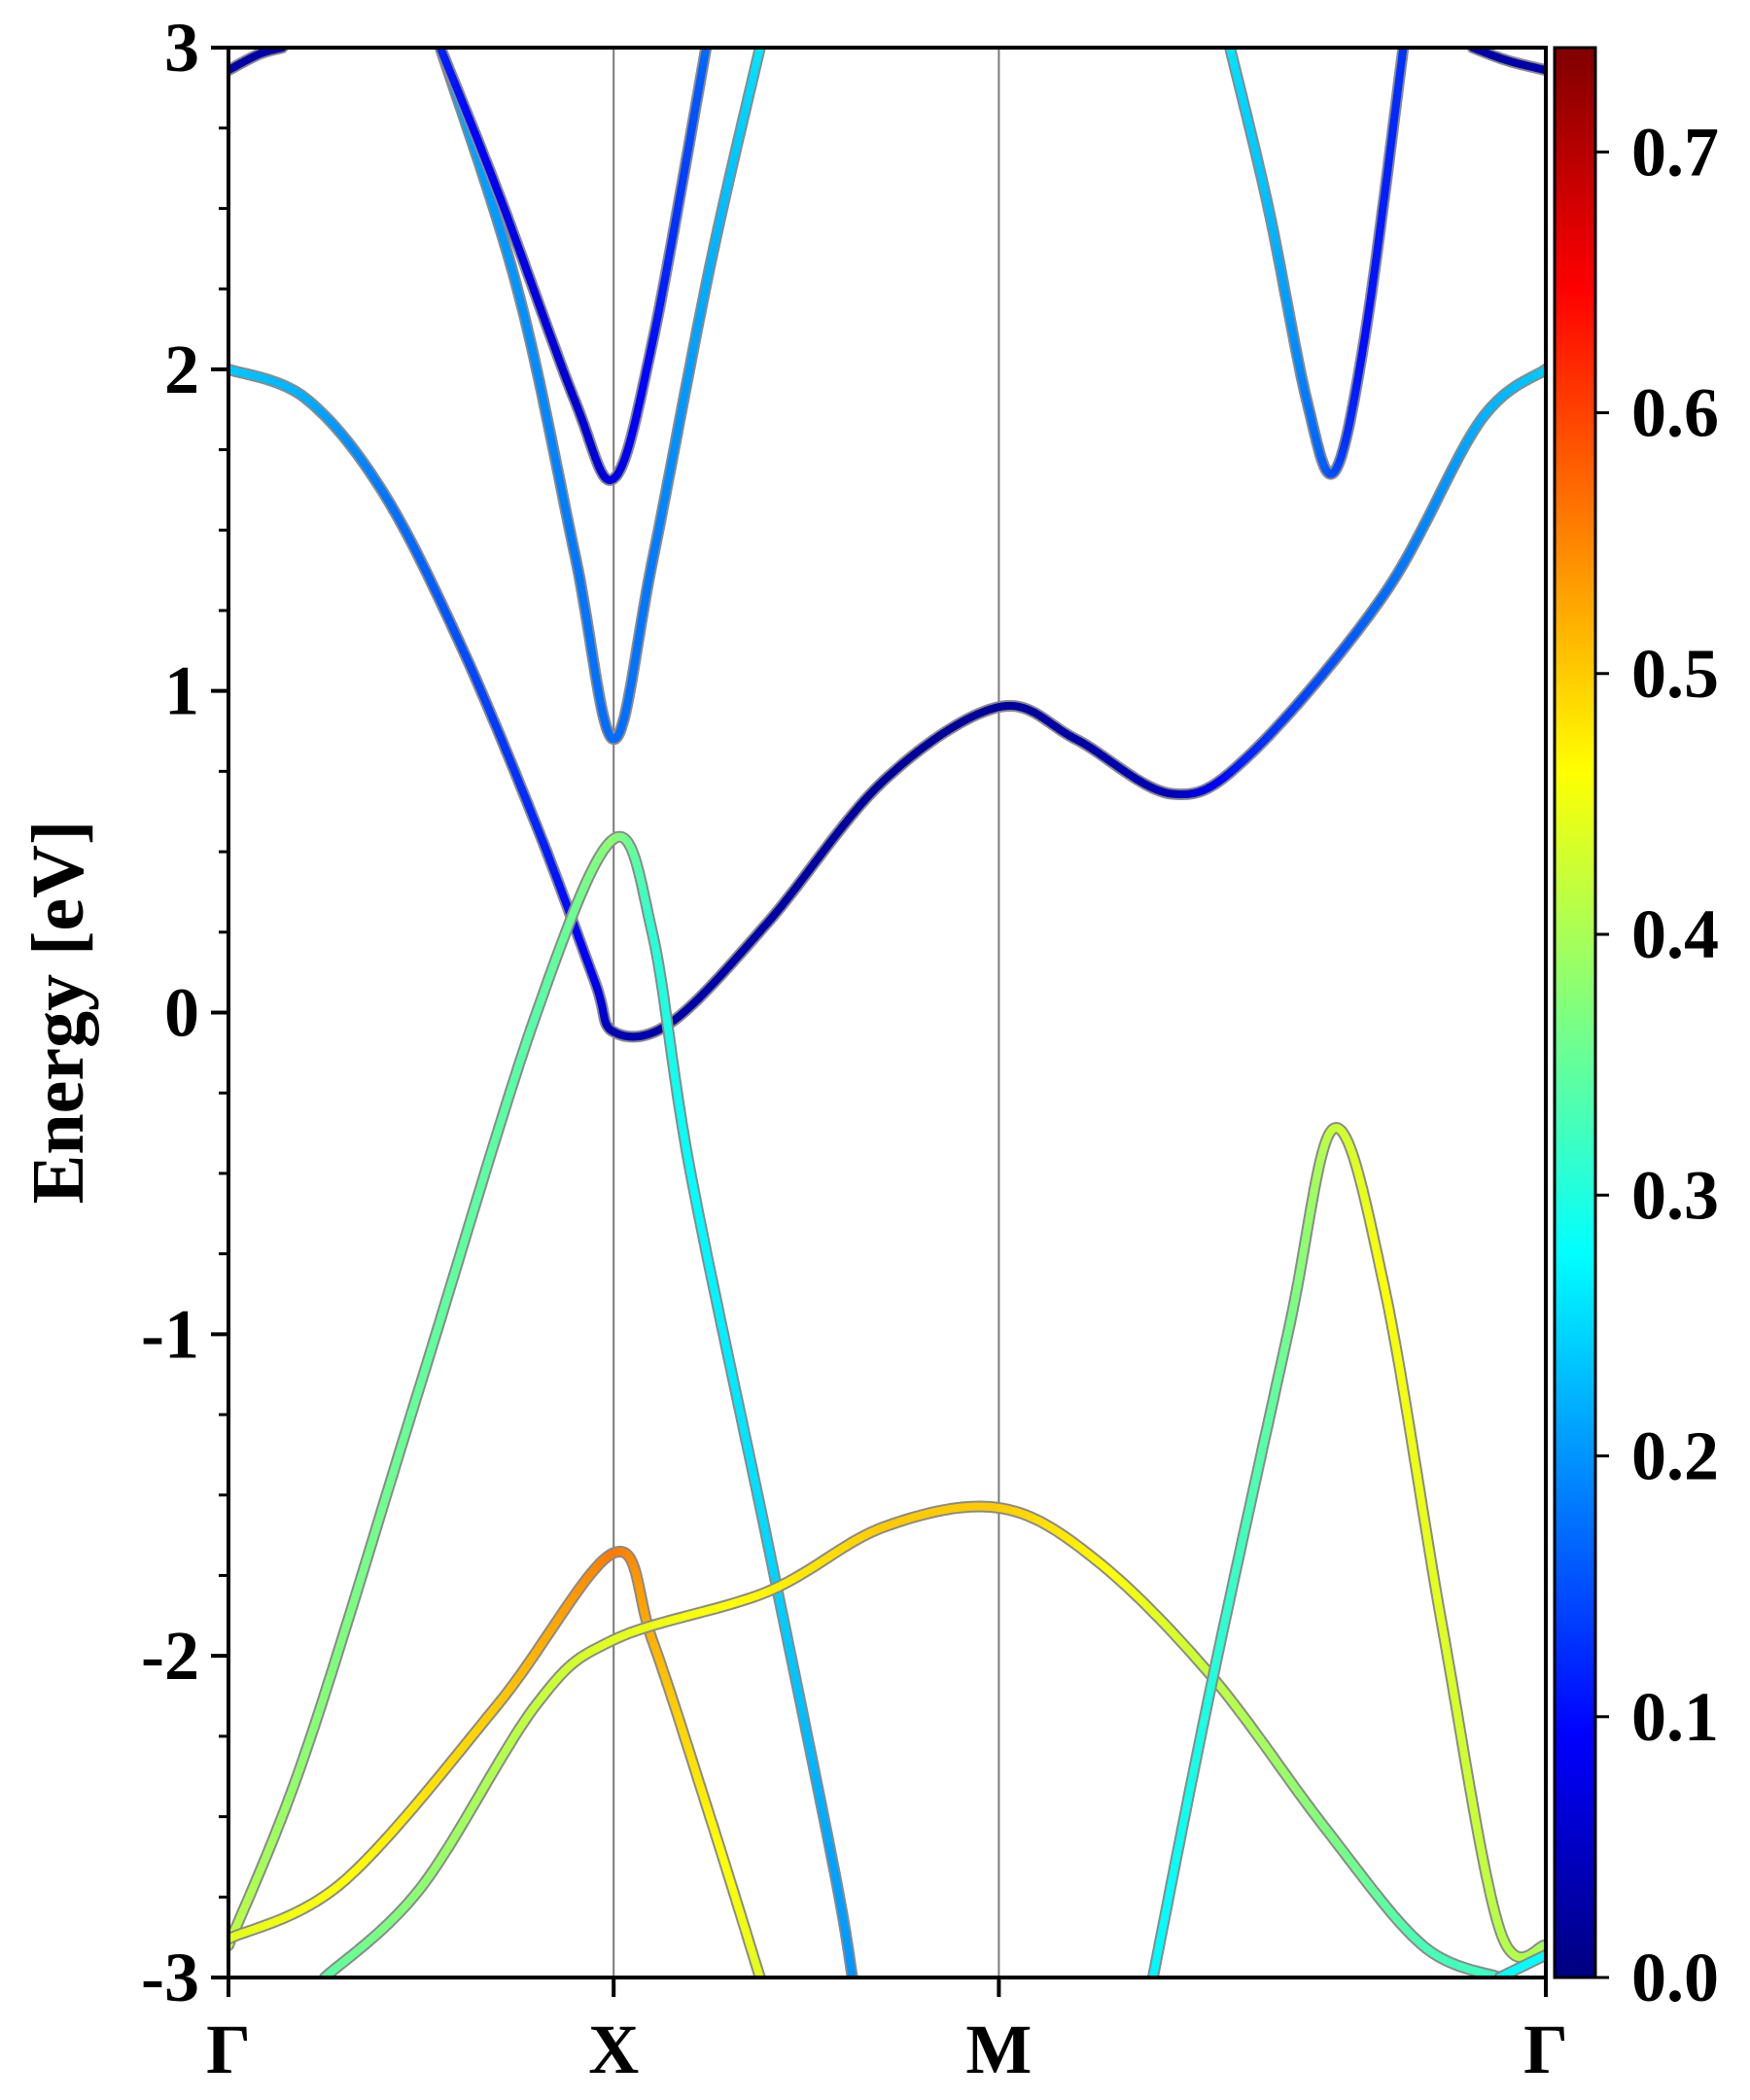  I want to click on x-tick-label: X, so click(613, 2049).